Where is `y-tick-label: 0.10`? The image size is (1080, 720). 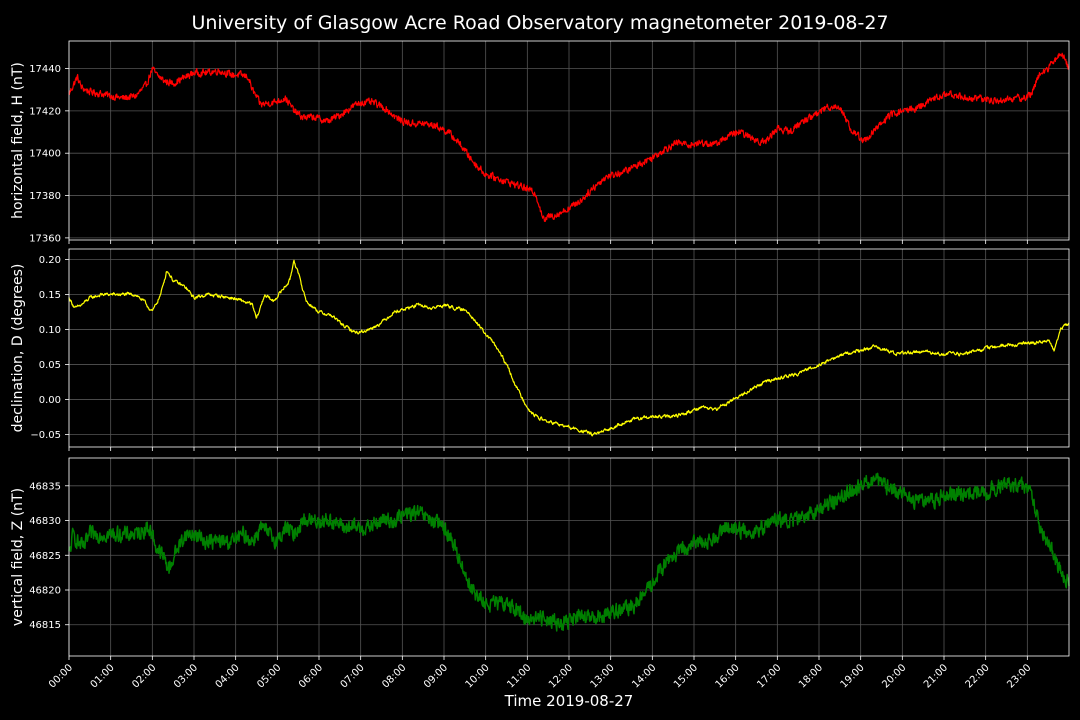
y-tick-label: 0.10 is located at coordinates (50, 330).